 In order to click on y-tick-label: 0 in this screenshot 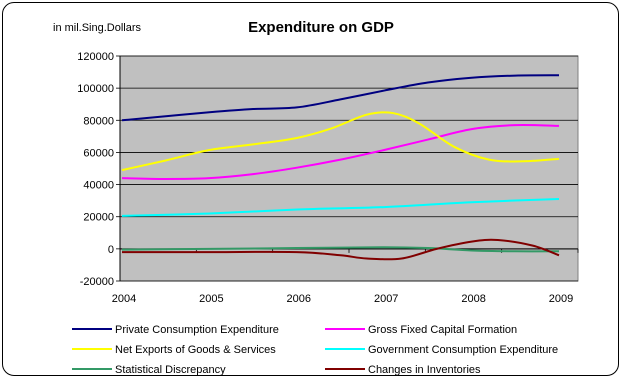, I will do `click(111, 250)`.